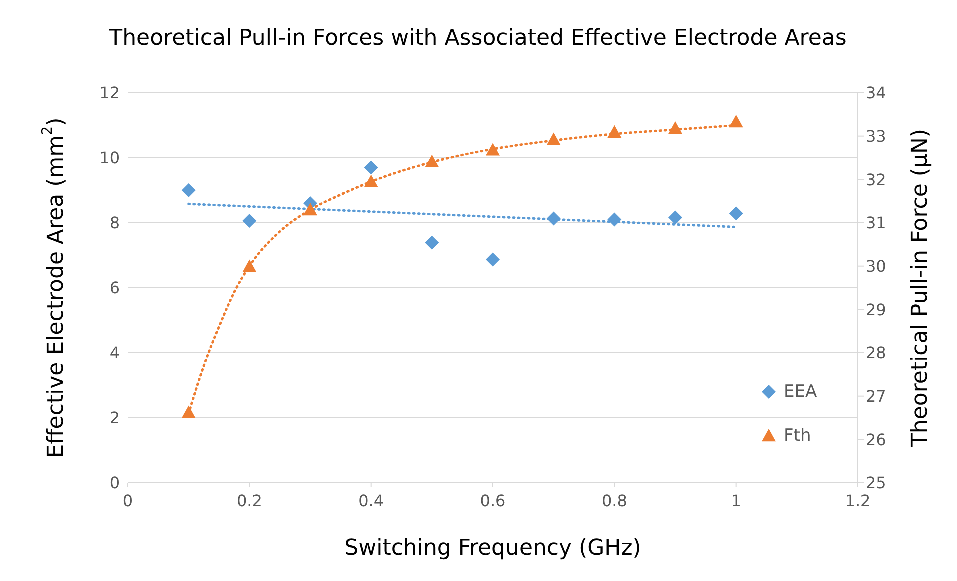 Image resolution: width=957 pixels, height=581 pixels. What do you see at coordinates (115, 418) in the screenshot?
I see `y-tick-label: 2` at bounding box center [115, 418].